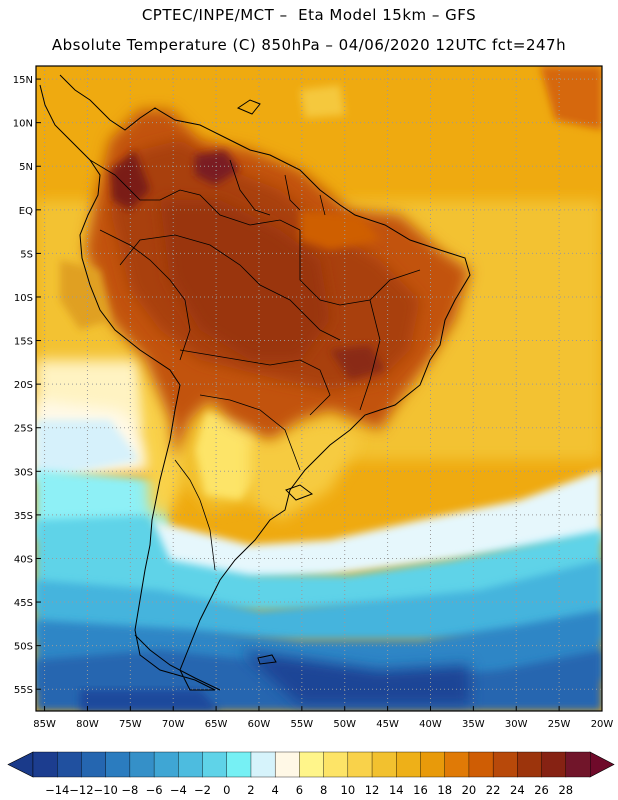 The image size is (618, 800). I want to click on lat-tick-label: 30S, so click(23, 472).